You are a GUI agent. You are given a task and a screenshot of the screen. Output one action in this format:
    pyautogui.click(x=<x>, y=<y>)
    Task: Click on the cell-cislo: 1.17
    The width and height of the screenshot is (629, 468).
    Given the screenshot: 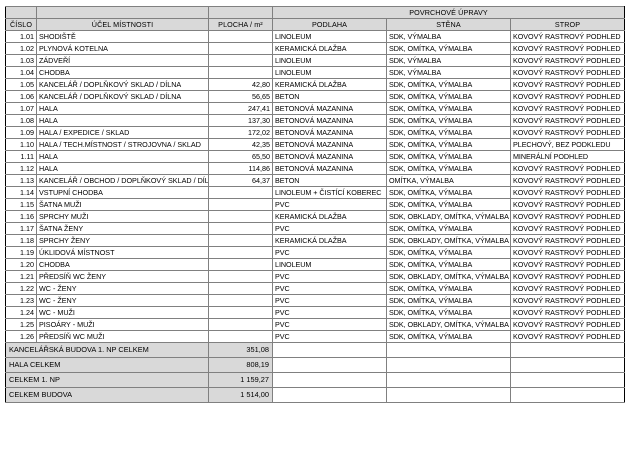 What is the action you would take?
    pyautogui.click(x=21, y=228)
    